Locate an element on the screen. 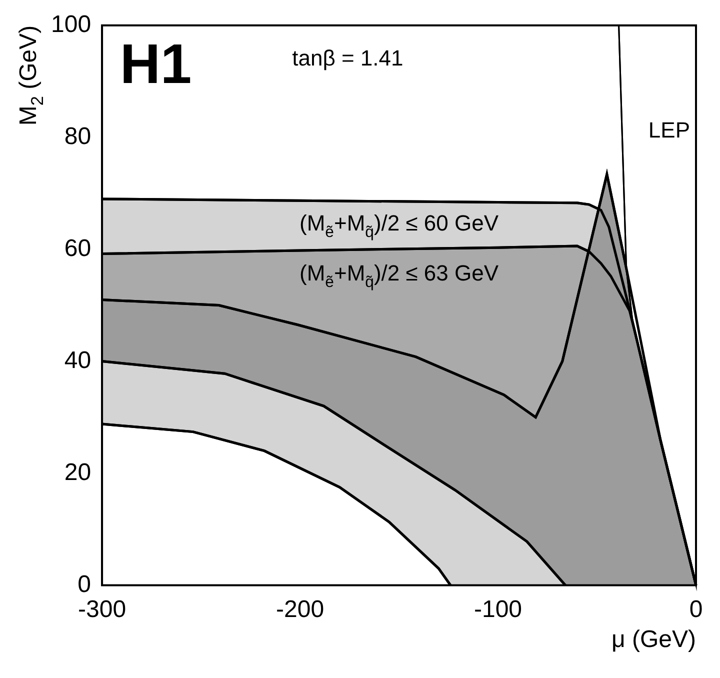  annotation: tanβ = 1.41 is located at coordinates (348, 57).